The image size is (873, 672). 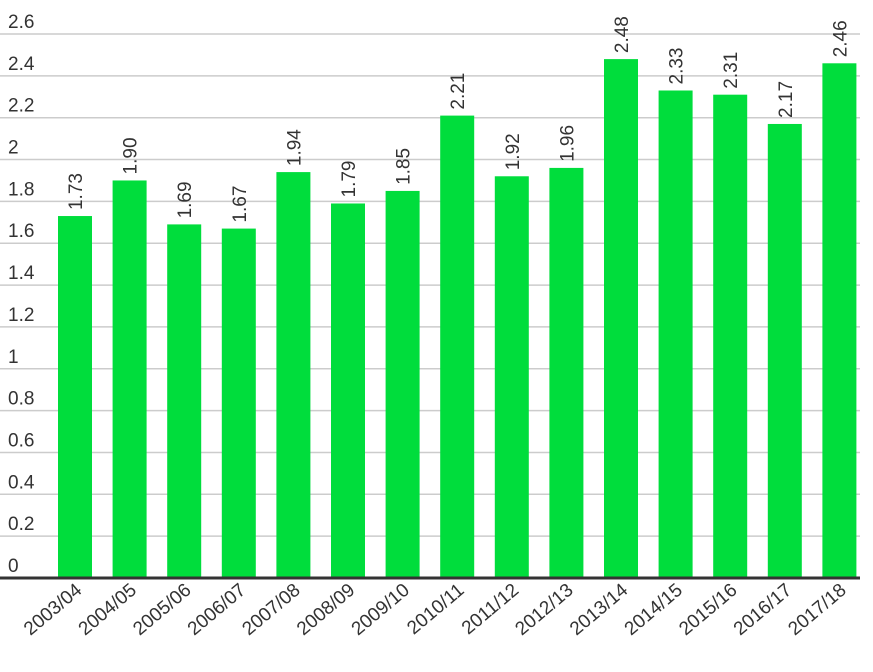 I want to click on y-tick-label: 1.4, so click(x=21, y=273).